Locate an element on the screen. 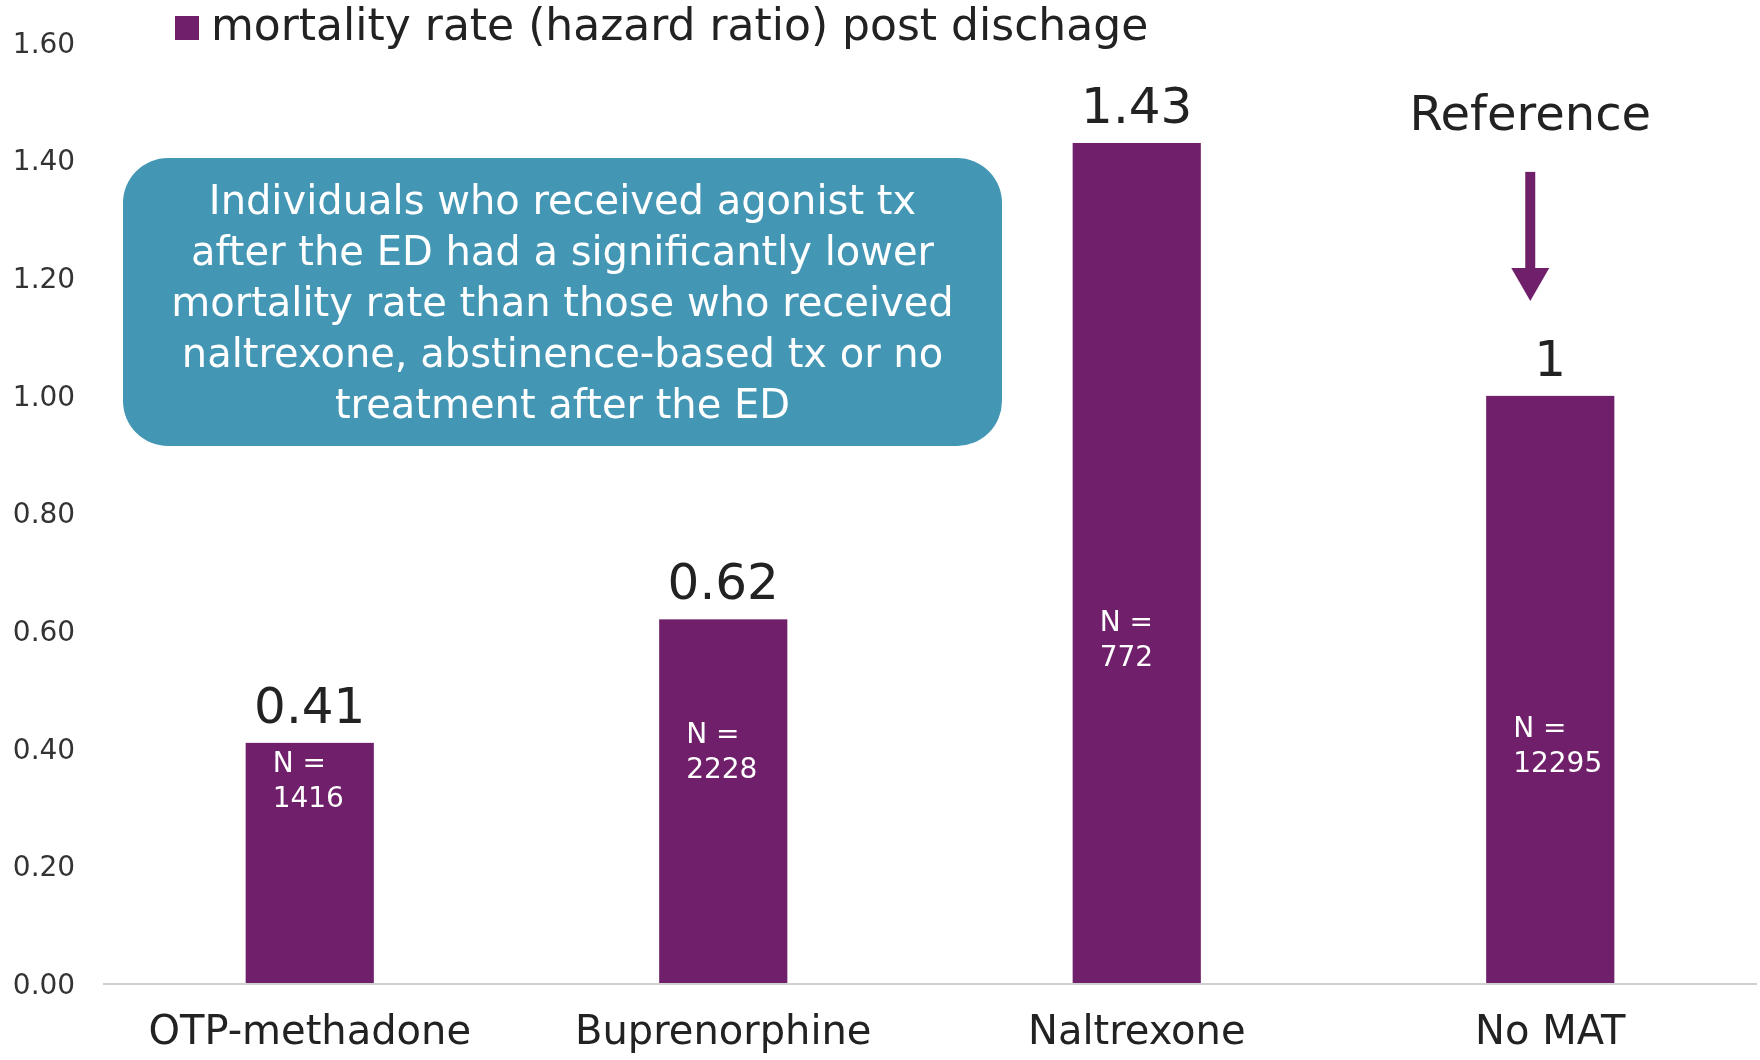 The image size is (1760, 1060). x-tick-label: OTP-methadone is located at coordinates (310, 1030).